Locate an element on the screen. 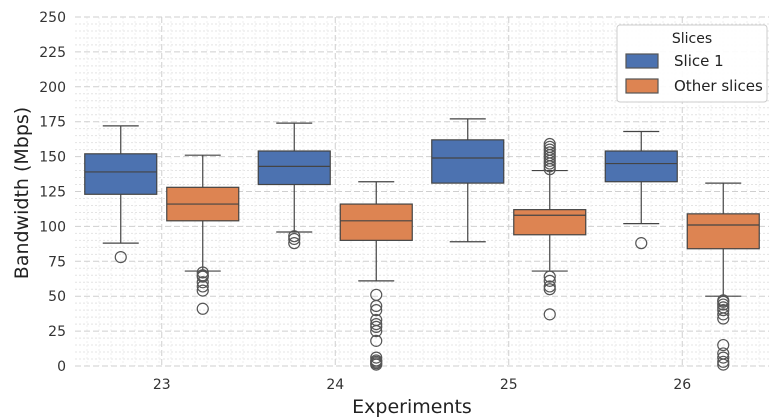  y-tick-label: 150 is located at coordinates (52, 158).